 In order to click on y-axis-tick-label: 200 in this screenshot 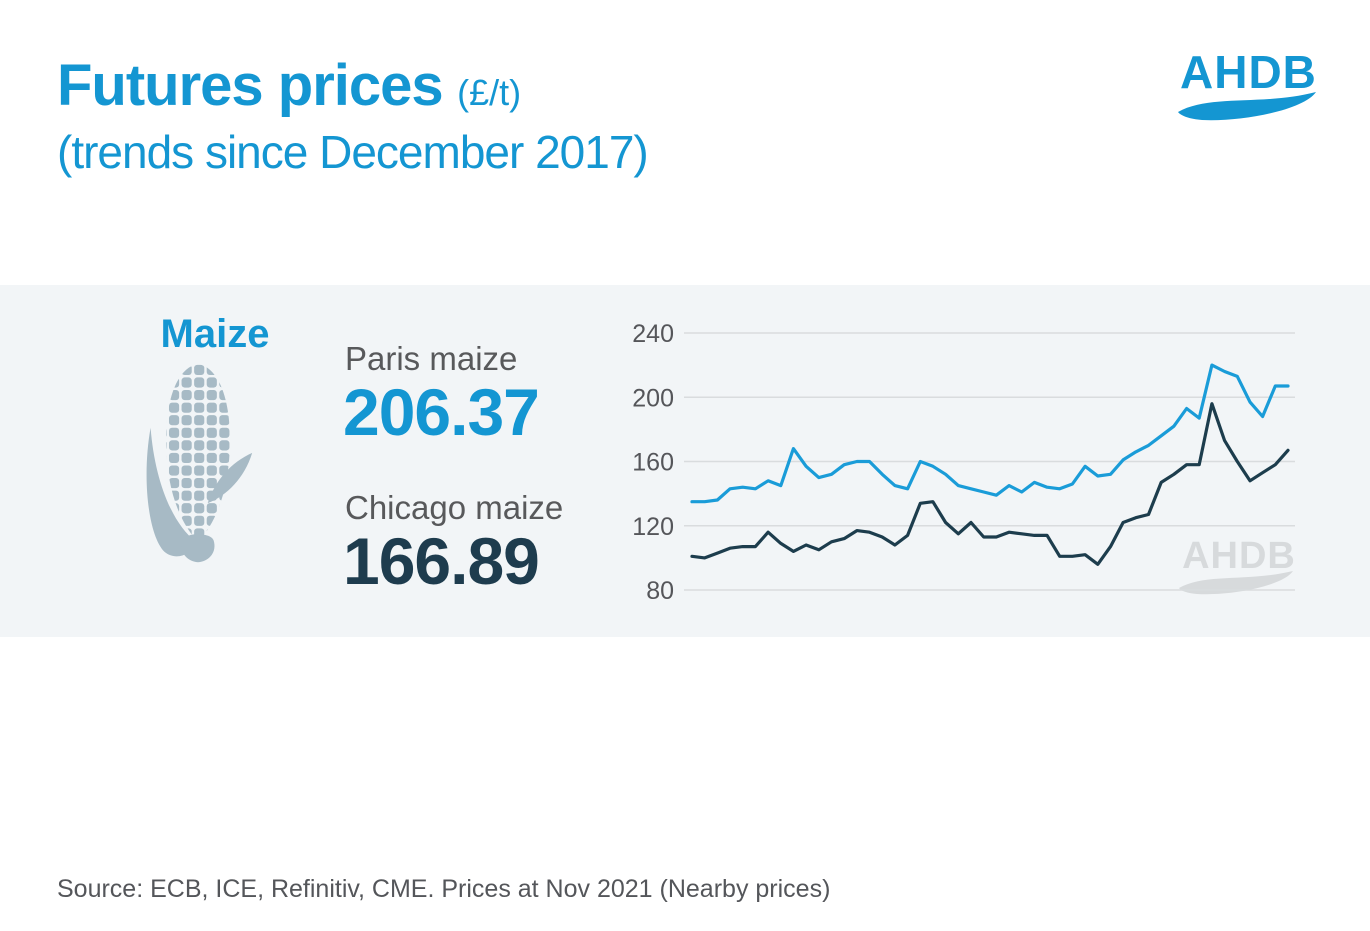, I will do `click(653, 398)`.